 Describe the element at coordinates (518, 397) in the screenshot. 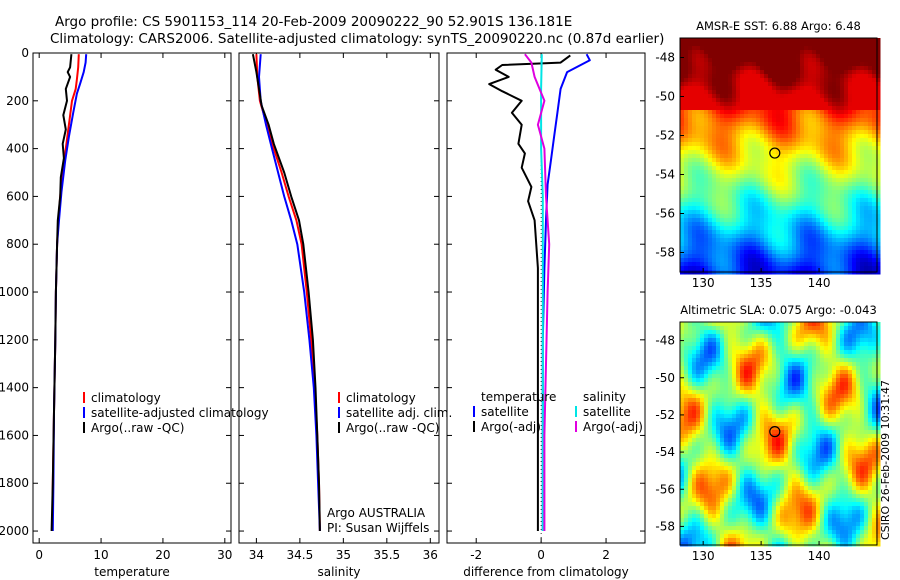

I see `legend-diff-temperature-title: temperature` at that location.